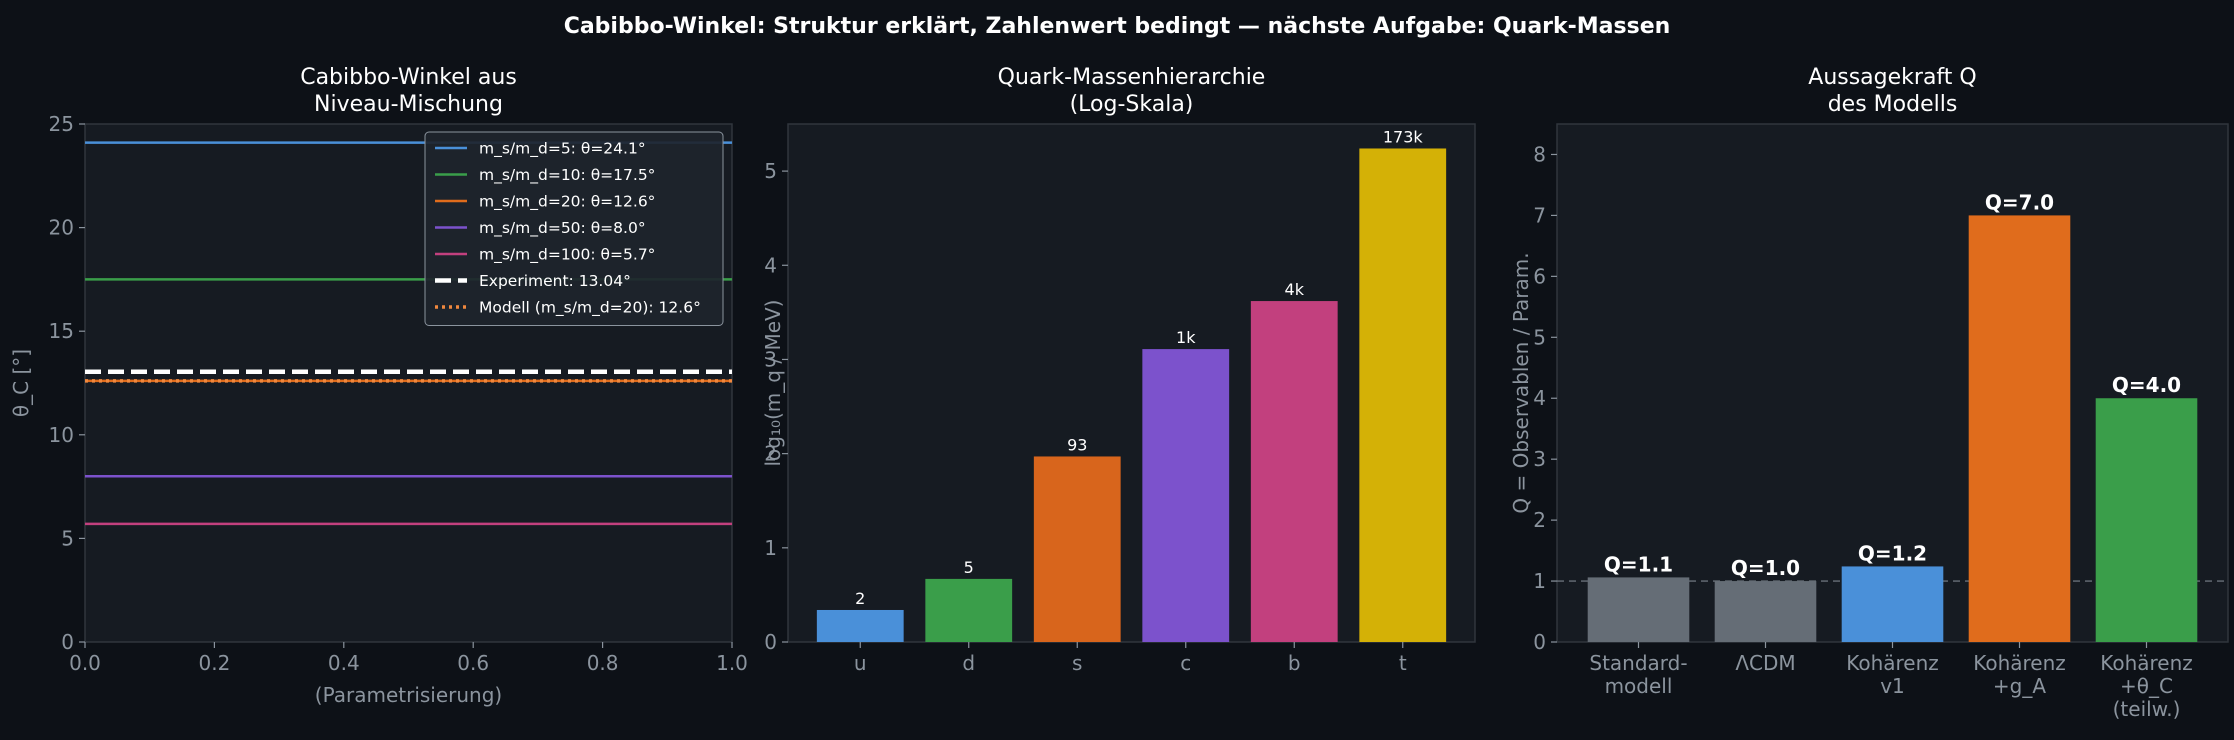 This screenshot has height=740, width=2234. Describe the element at coordinates (1893, 104) in the screenshot. I see `chart-title: des Modells` at that location.